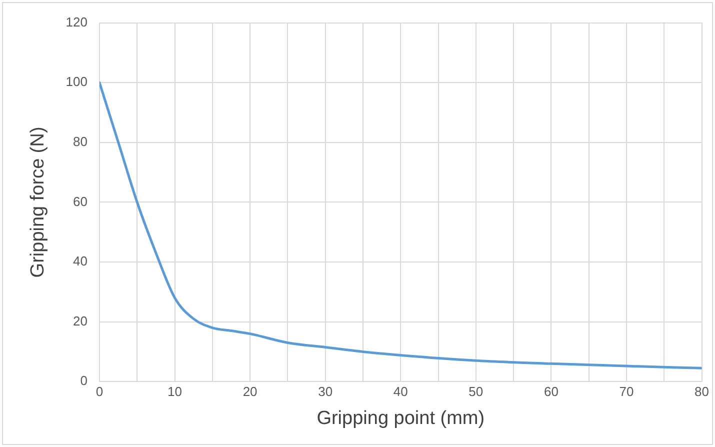  I want to click on x-tick-label: 0, so click(100, 391).